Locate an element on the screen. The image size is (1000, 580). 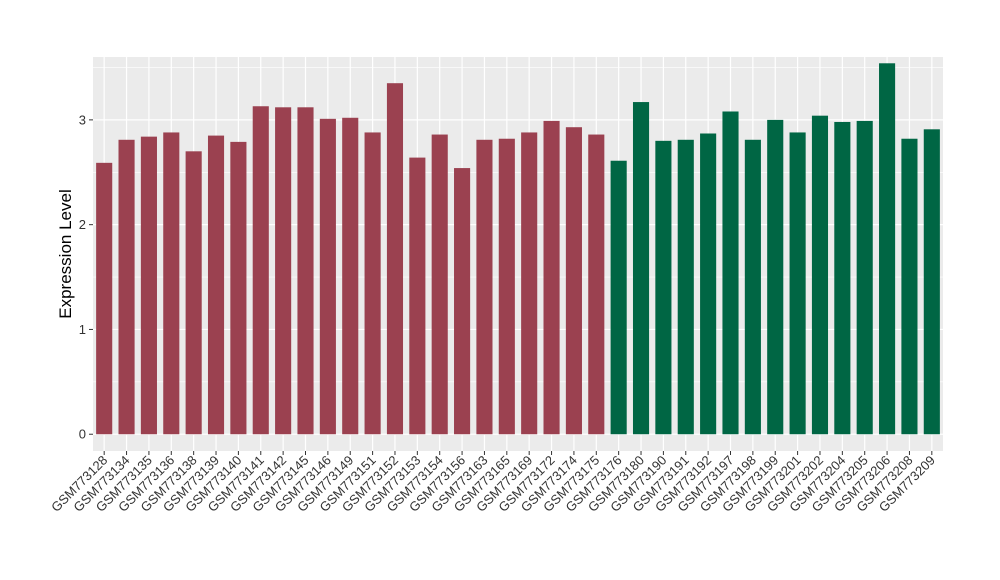
y-axis-title: Expression Level is located at coordinates (65, 253).